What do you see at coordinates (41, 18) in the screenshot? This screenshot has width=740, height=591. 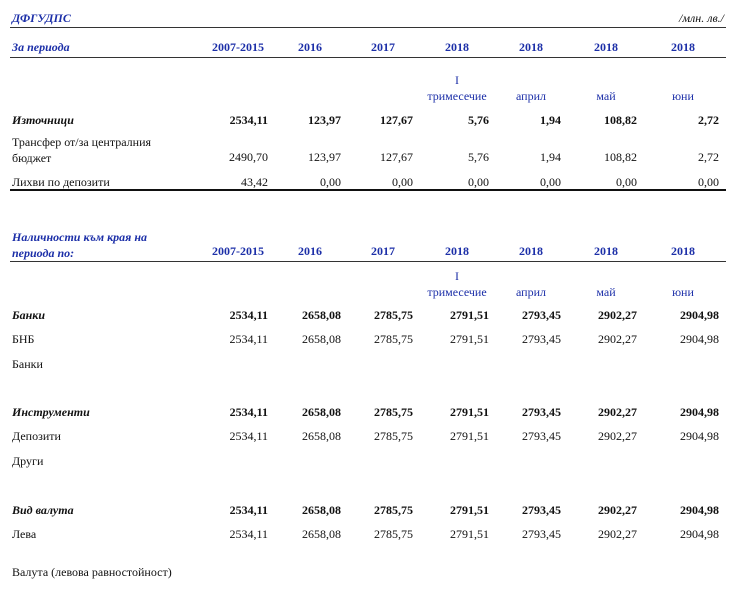 I see `title: ДФГУДПС` at bounding box center [41, 18].